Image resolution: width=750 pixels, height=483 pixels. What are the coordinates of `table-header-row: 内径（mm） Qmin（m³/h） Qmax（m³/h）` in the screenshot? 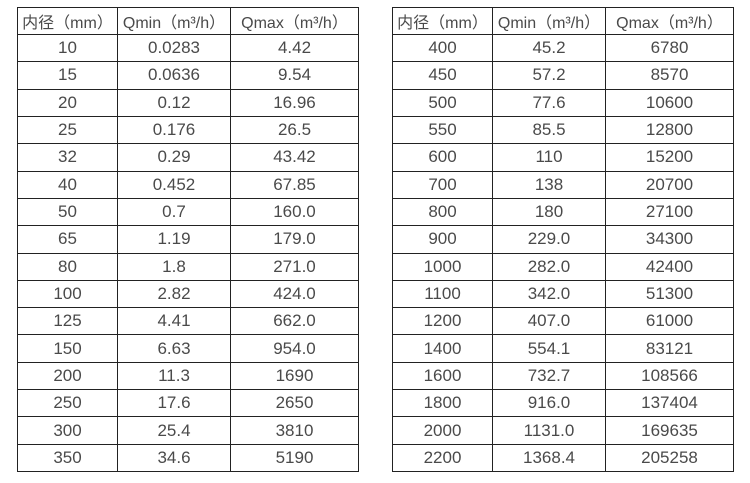 It's located at (563, 21).